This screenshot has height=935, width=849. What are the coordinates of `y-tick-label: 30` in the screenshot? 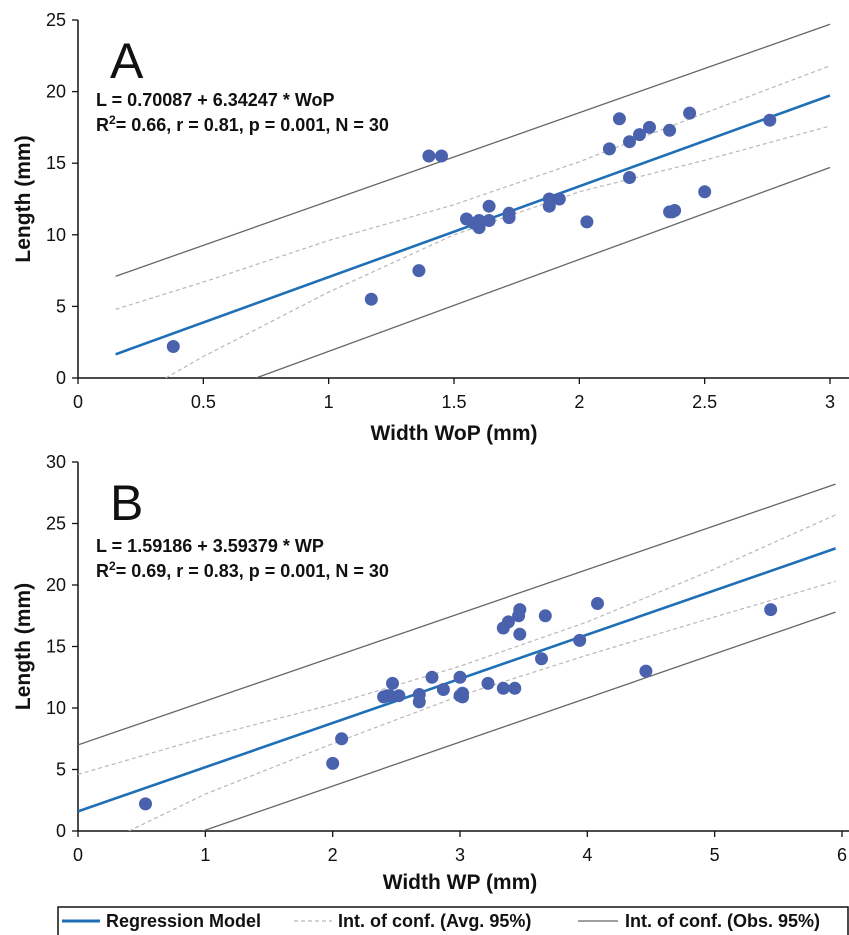 It's located at (56, 462).